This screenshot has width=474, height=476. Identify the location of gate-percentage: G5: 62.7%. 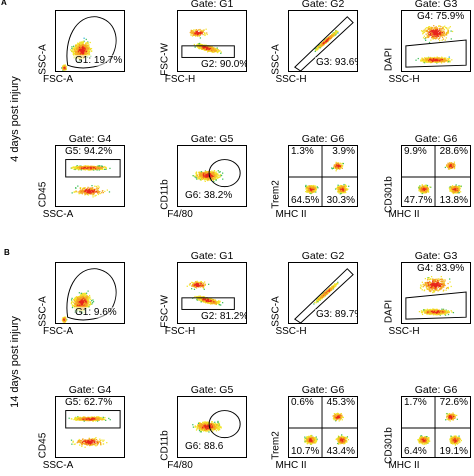
(88, 402).